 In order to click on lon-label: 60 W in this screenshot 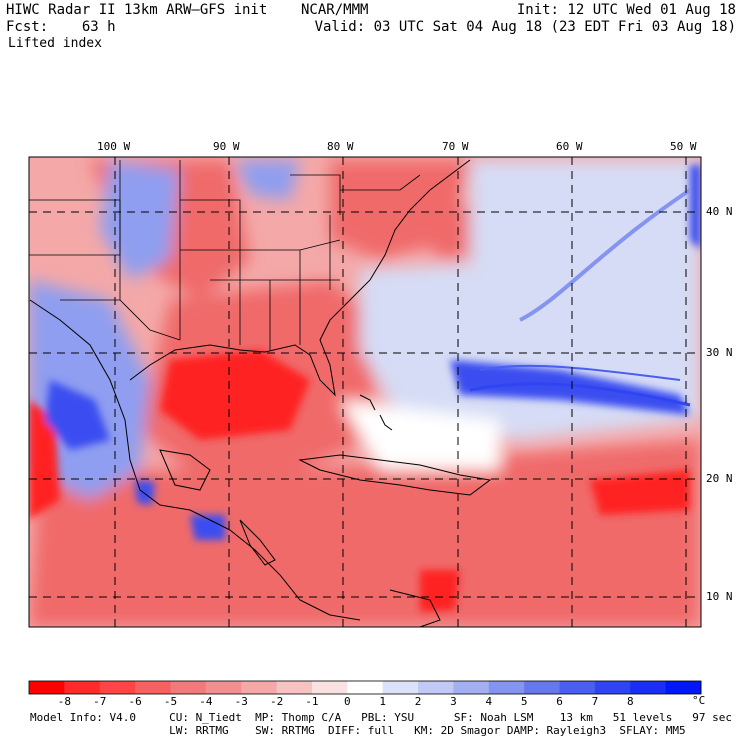, I will do `click(569, 146)`.